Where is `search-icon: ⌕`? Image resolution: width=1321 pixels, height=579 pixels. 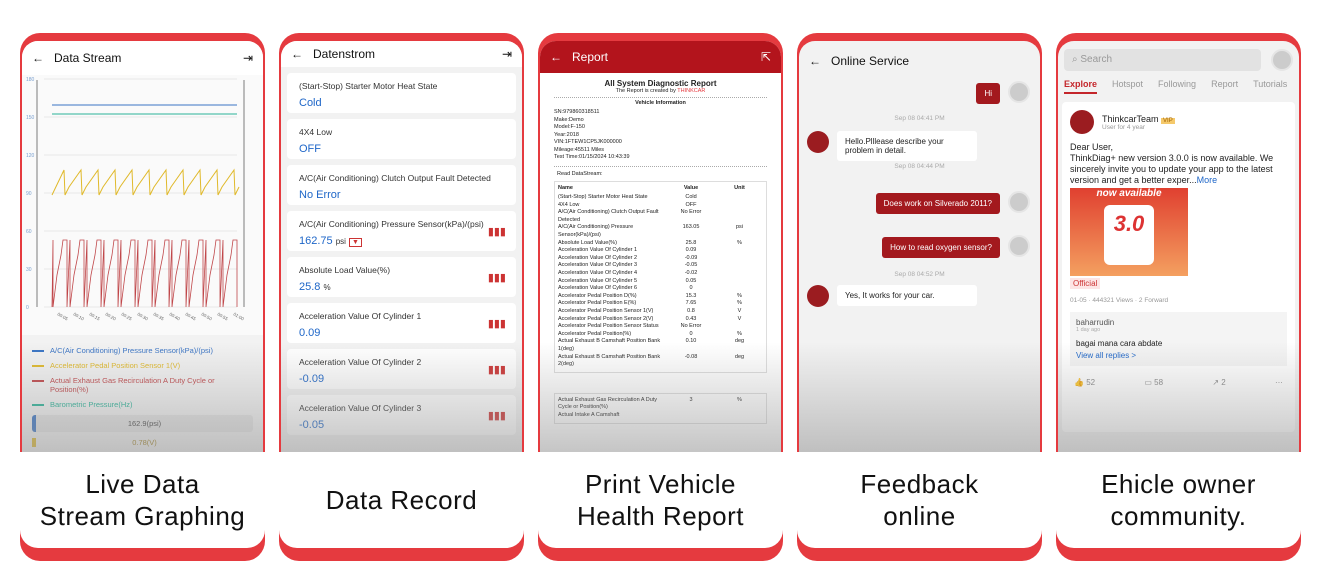
search-icon: ⌕ is located at coordinates (1075, 59).